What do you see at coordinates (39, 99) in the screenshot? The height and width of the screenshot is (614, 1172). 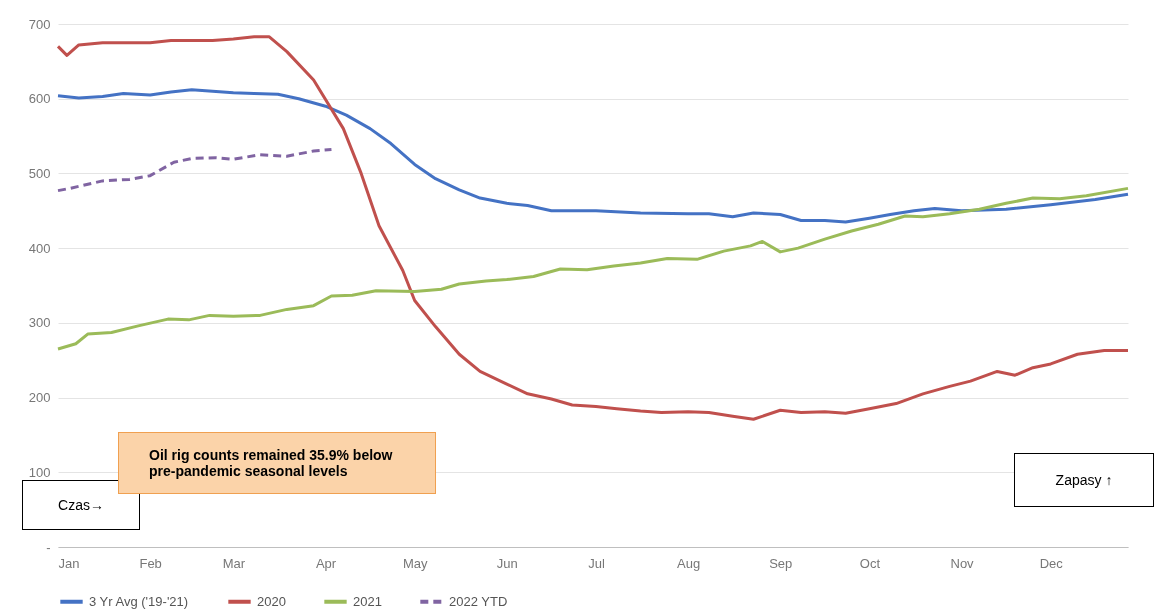 I see `y-tick-label: 600` at bounding box center [39, 99].